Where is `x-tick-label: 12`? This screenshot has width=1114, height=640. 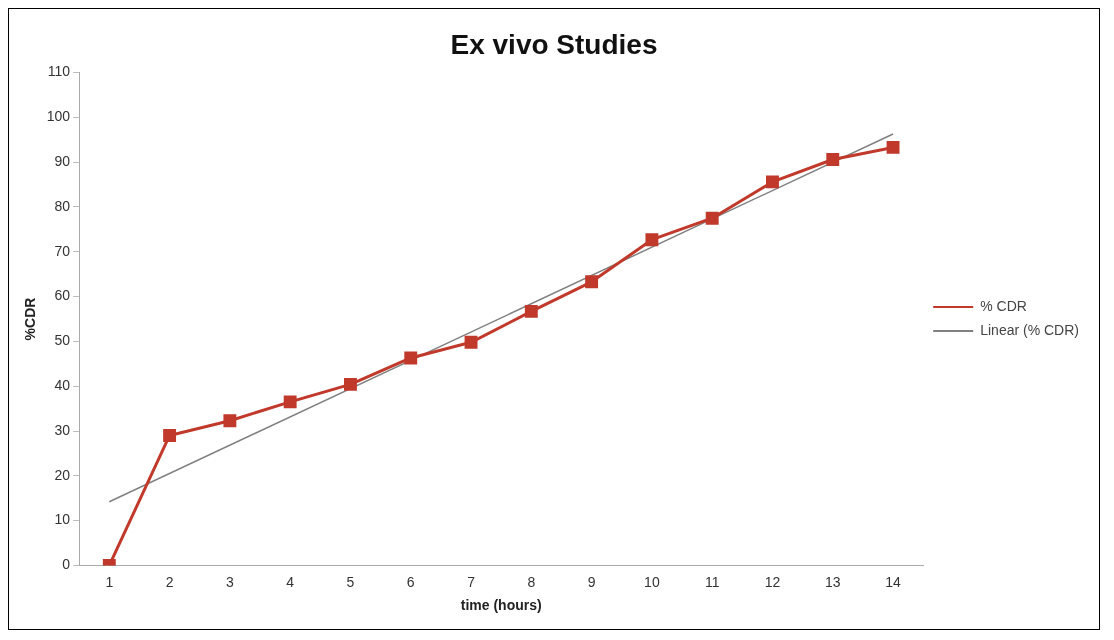 x-tick-label: 12 is located at coordinates (772, 581).